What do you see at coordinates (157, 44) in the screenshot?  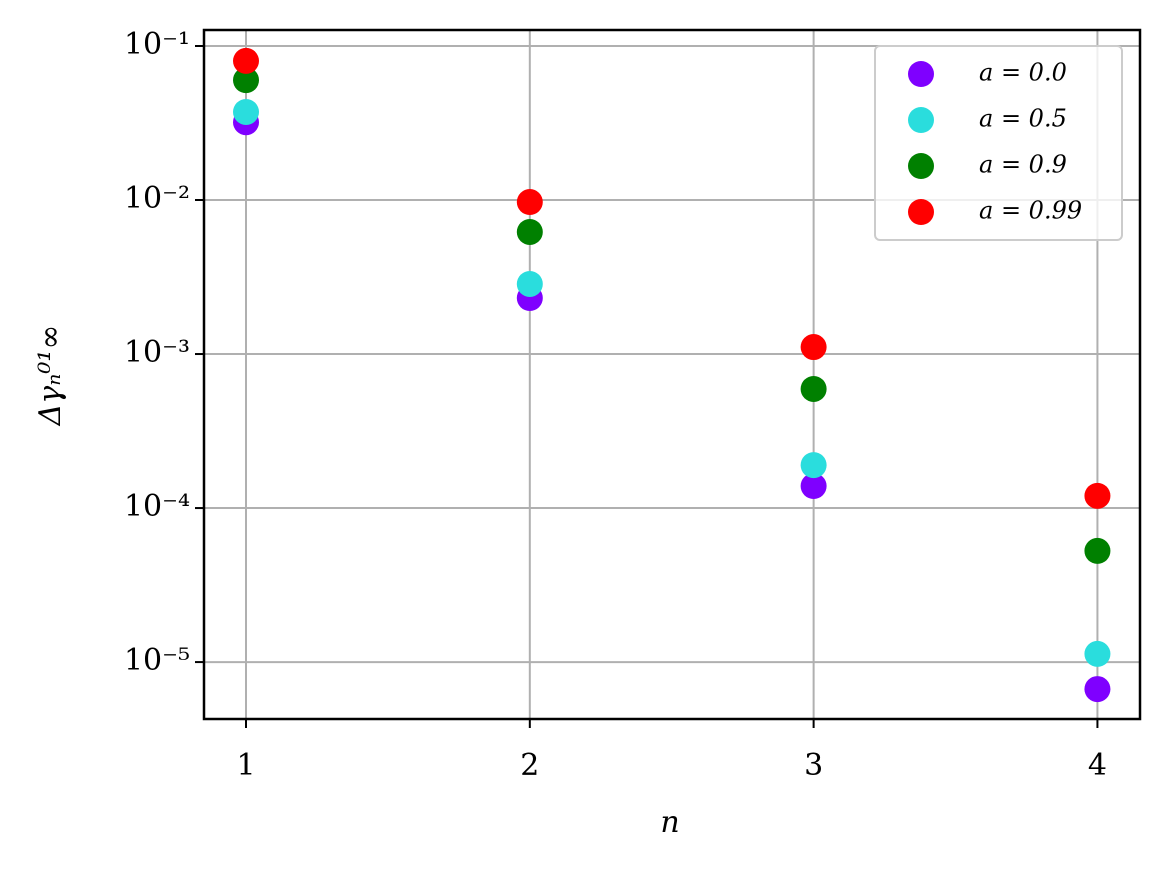 I see `y-tick-label: 10⁻¹` at bounding box center [157, 44].